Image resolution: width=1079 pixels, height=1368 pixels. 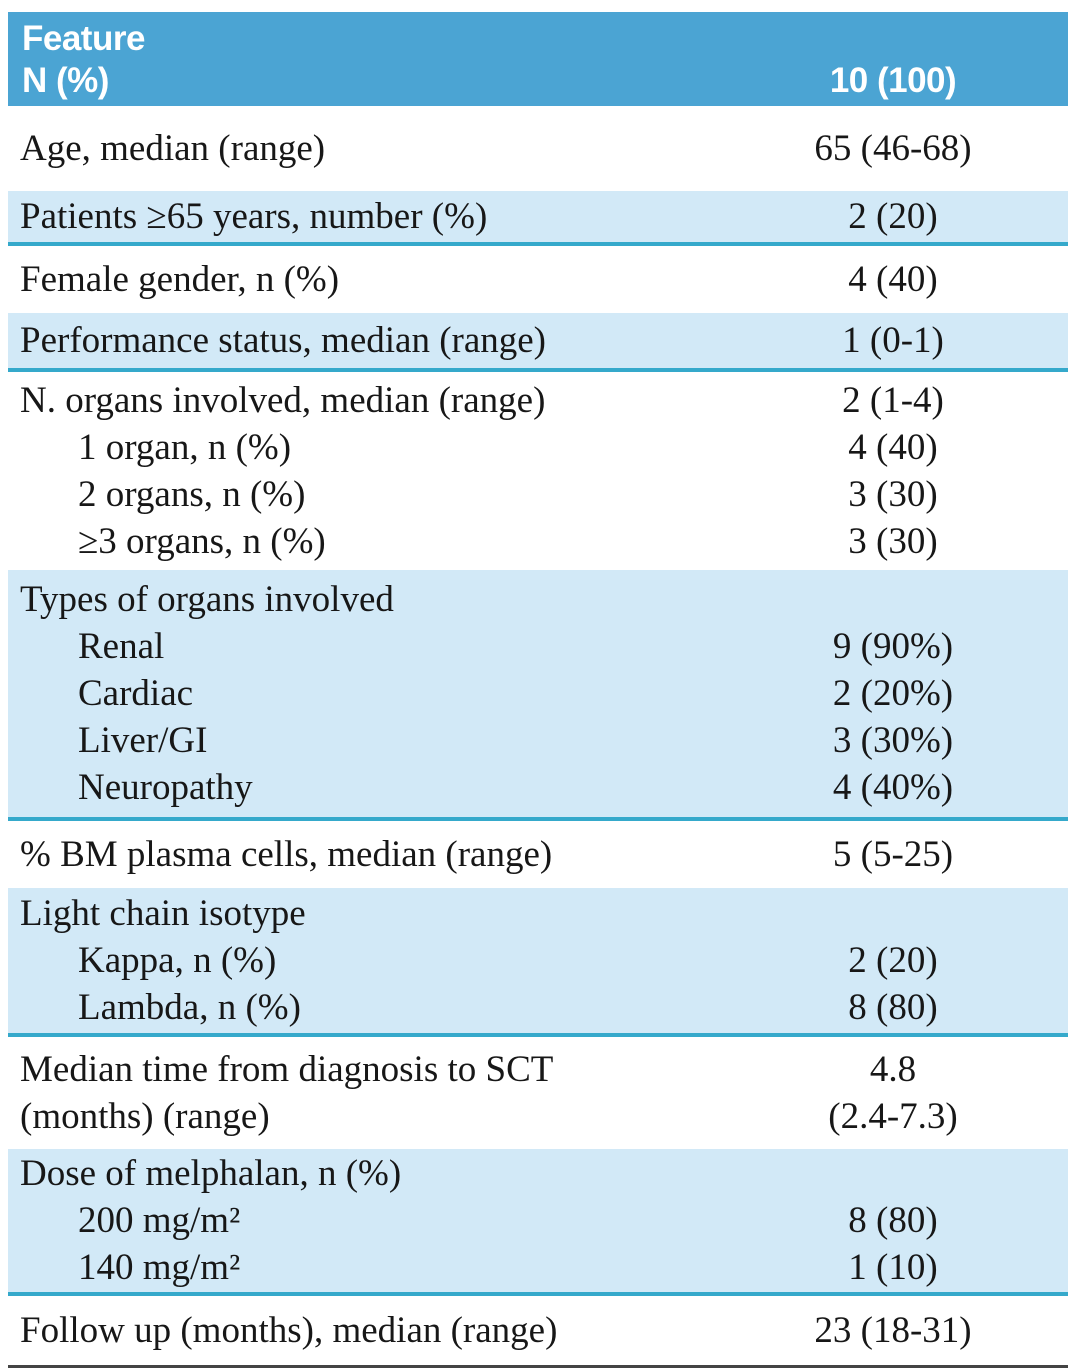 I want to click on table-row: Liver/GI 3 (30%), so click(x=538, y=740).